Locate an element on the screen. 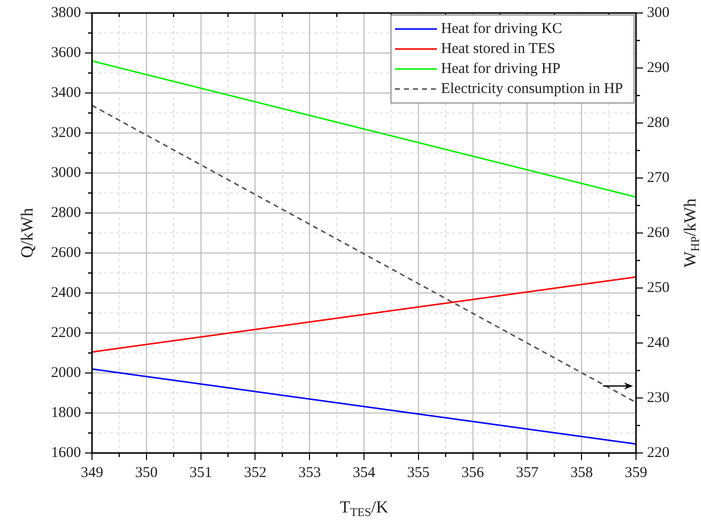 The width and height of the screenshot is (701, 526). y2-tick-label: 300 is located at coordinates (658, 12).